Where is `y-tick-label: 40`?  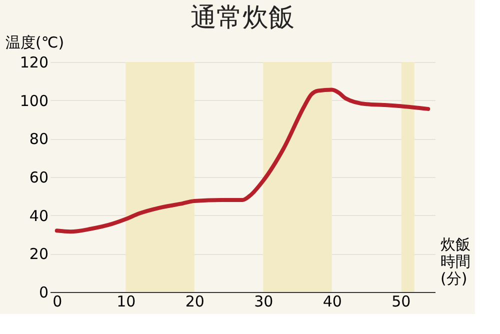
y-tick-label: 40 is located at coordinates (38, 215).